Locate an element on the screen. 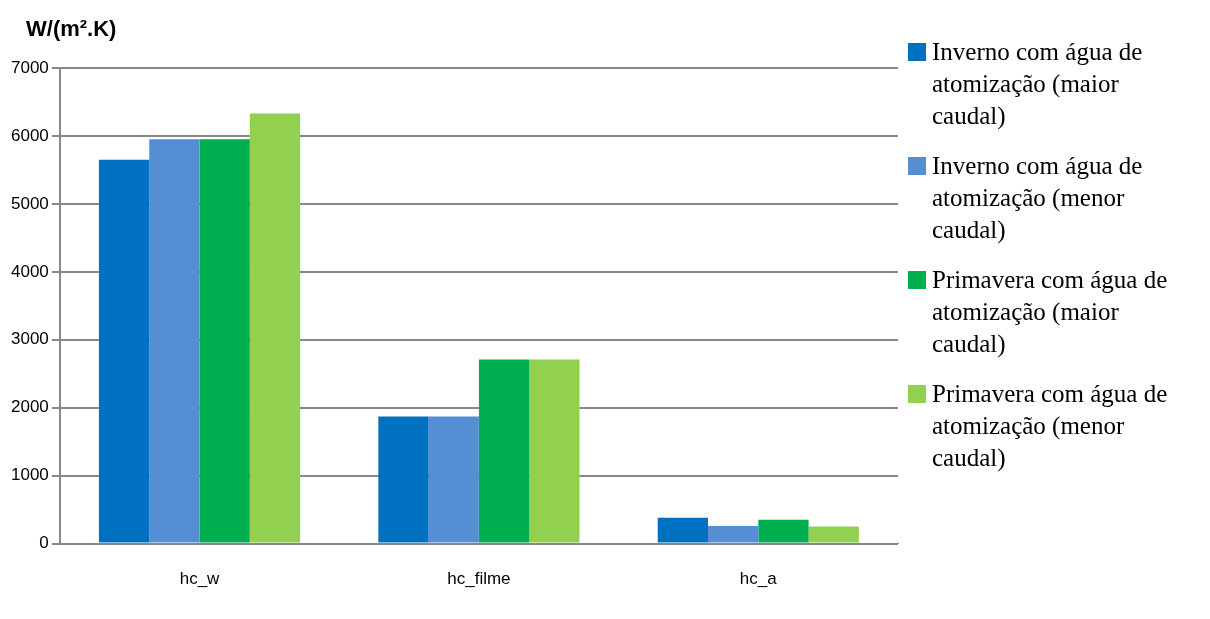 The height and width of the screenshot is (619, 1210). x-tick-label: hc_w is located at coordinates (200, 579).